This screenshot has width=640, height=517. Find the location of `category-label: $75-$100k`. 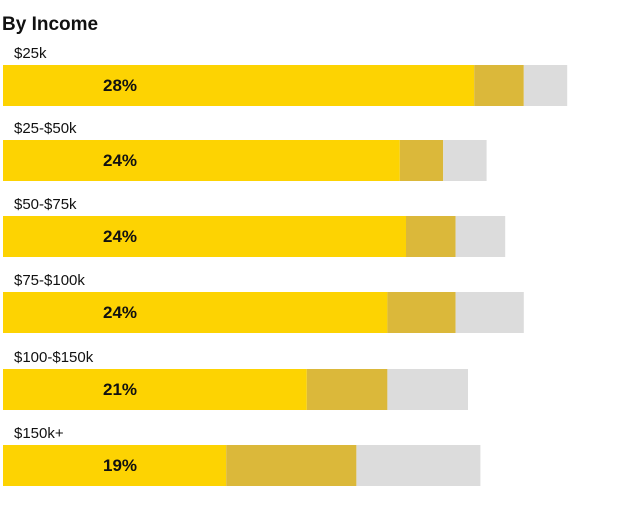

category-label: $75-$100k is located at coordinates (49, 280).